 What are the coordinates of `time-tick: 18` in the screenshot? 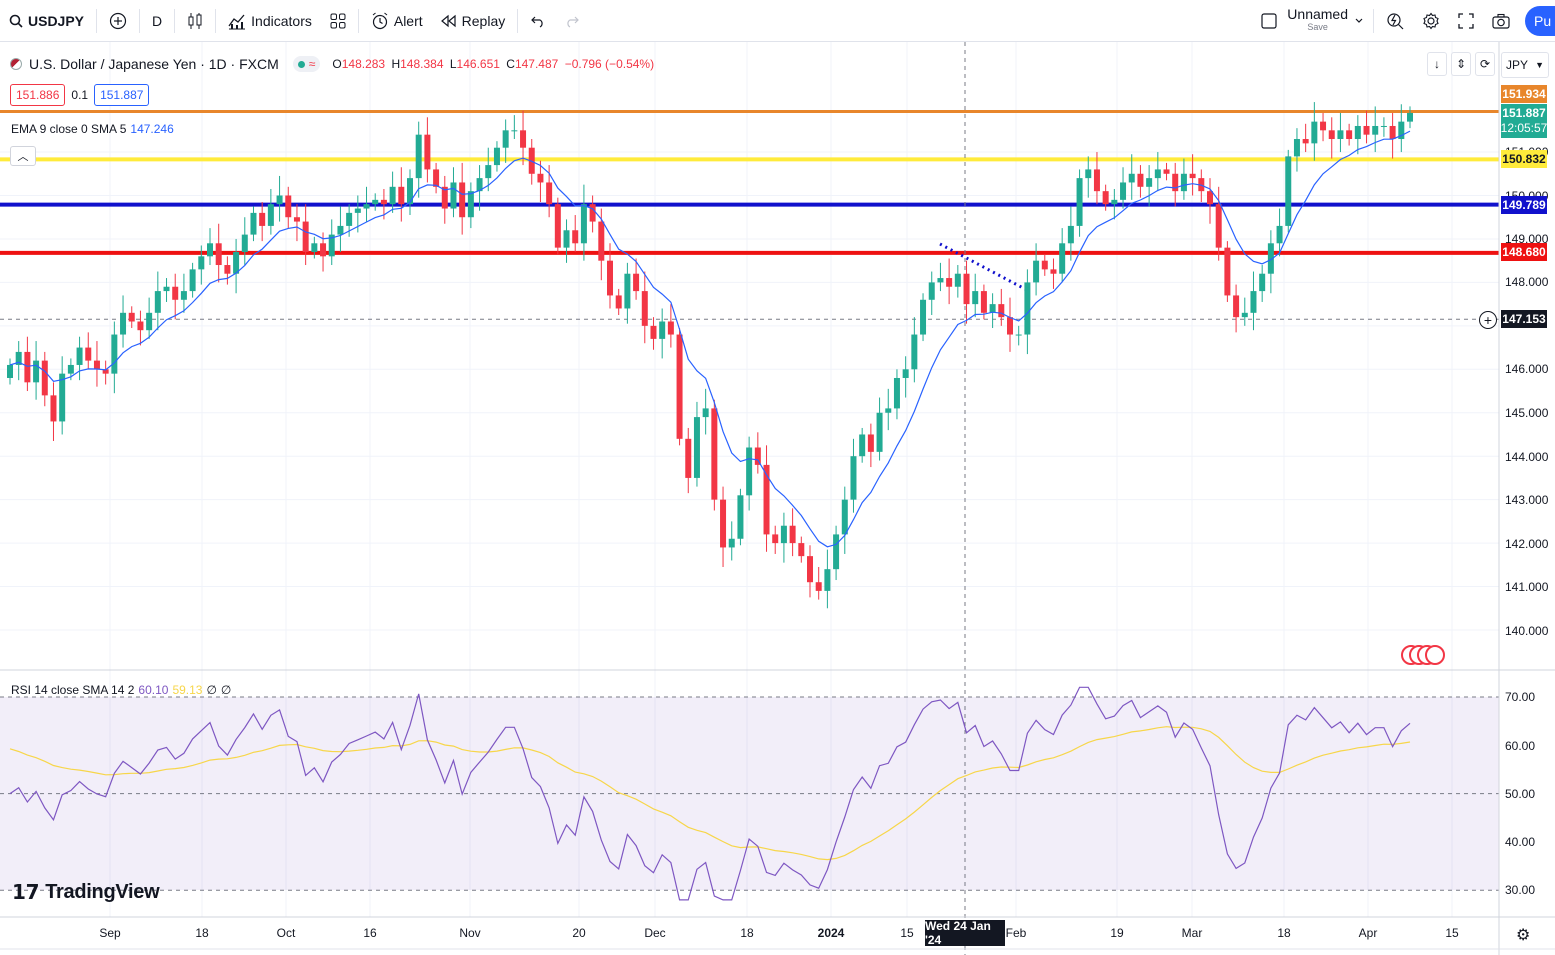 It's located at (202, 933).